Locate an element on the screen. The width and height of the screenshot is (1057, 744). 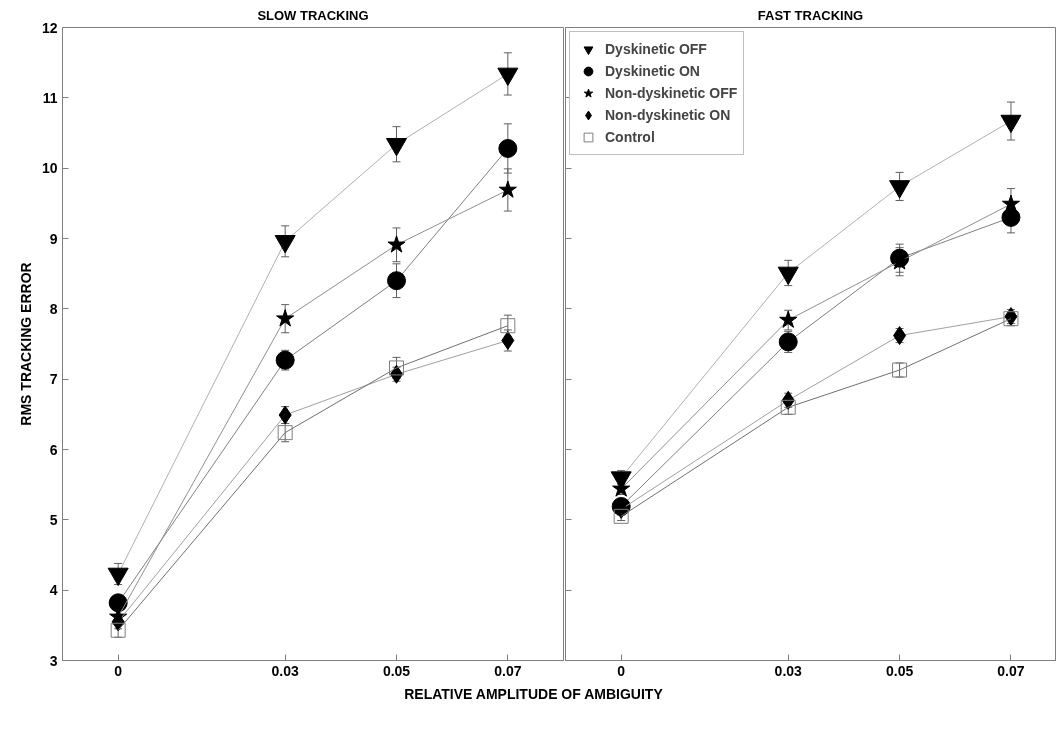
y-tick-label: 11 is located at coordinates (50, 97).